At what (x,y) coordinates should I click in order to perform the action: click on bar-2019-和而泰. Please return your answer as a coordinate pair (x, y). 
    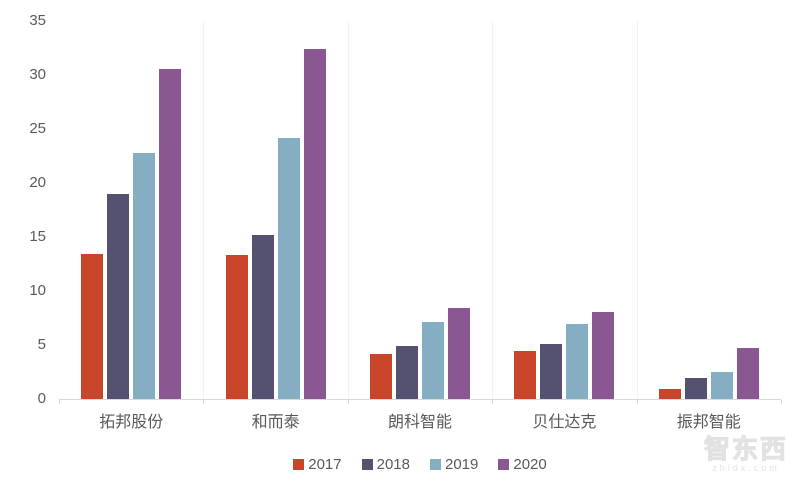
    Looking at the image, I should click on (288, 268).